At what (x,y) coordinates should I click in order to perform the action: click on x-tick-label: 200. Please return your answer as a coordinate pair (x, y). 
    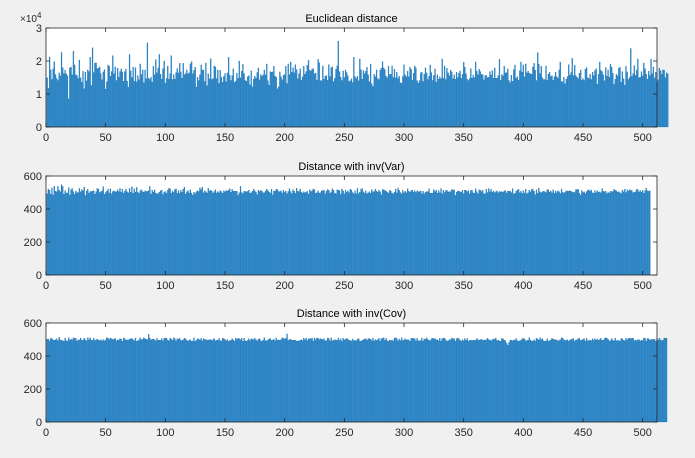
    Looking at the image, I should click on (284, 138).